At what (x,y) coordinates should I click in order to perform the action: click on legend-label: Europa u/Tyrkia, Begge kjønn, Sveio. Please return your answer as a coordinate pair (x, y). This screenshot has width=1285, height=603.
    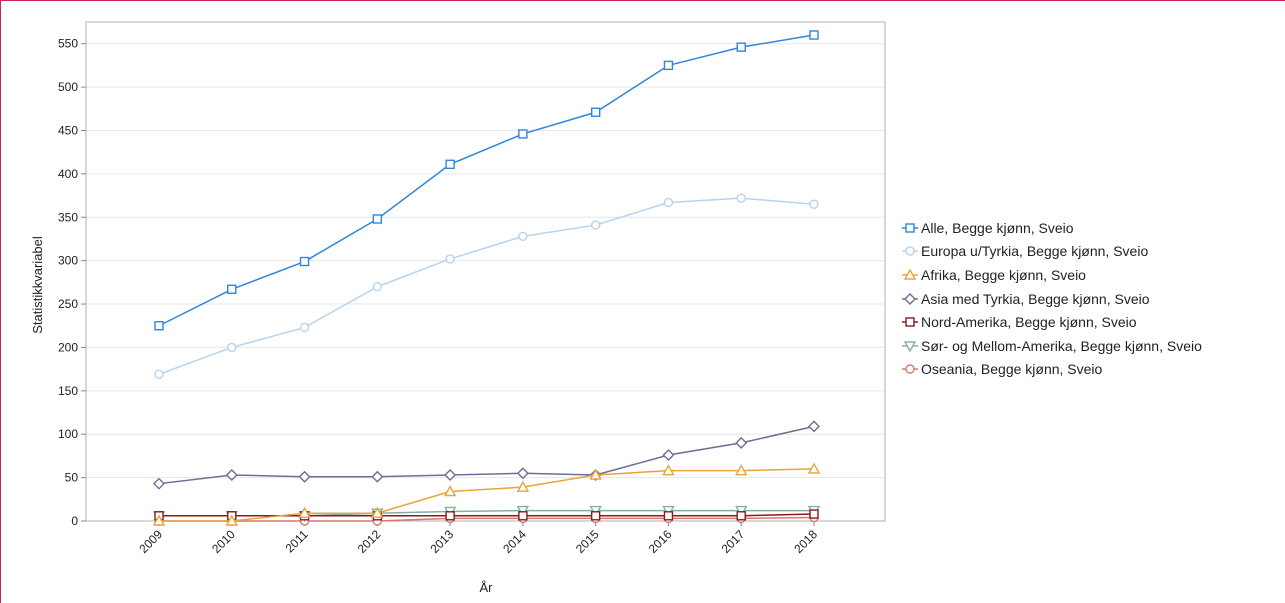
    Looking at the image, I should click on (1035, 251).